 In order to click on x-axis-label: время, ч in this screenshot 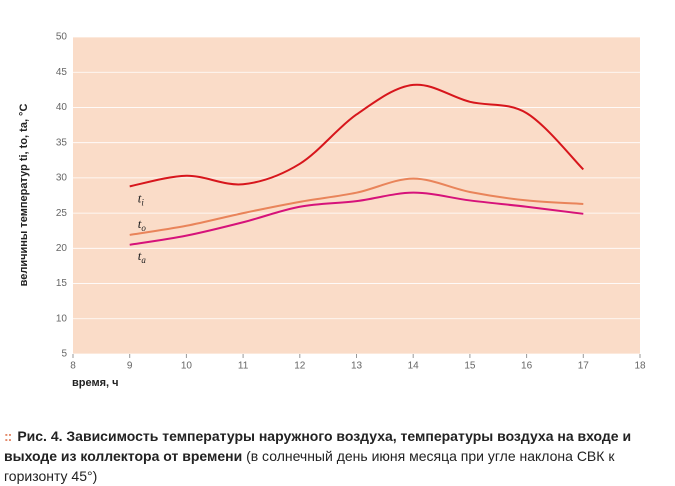, I will do `click(95, 383)`.